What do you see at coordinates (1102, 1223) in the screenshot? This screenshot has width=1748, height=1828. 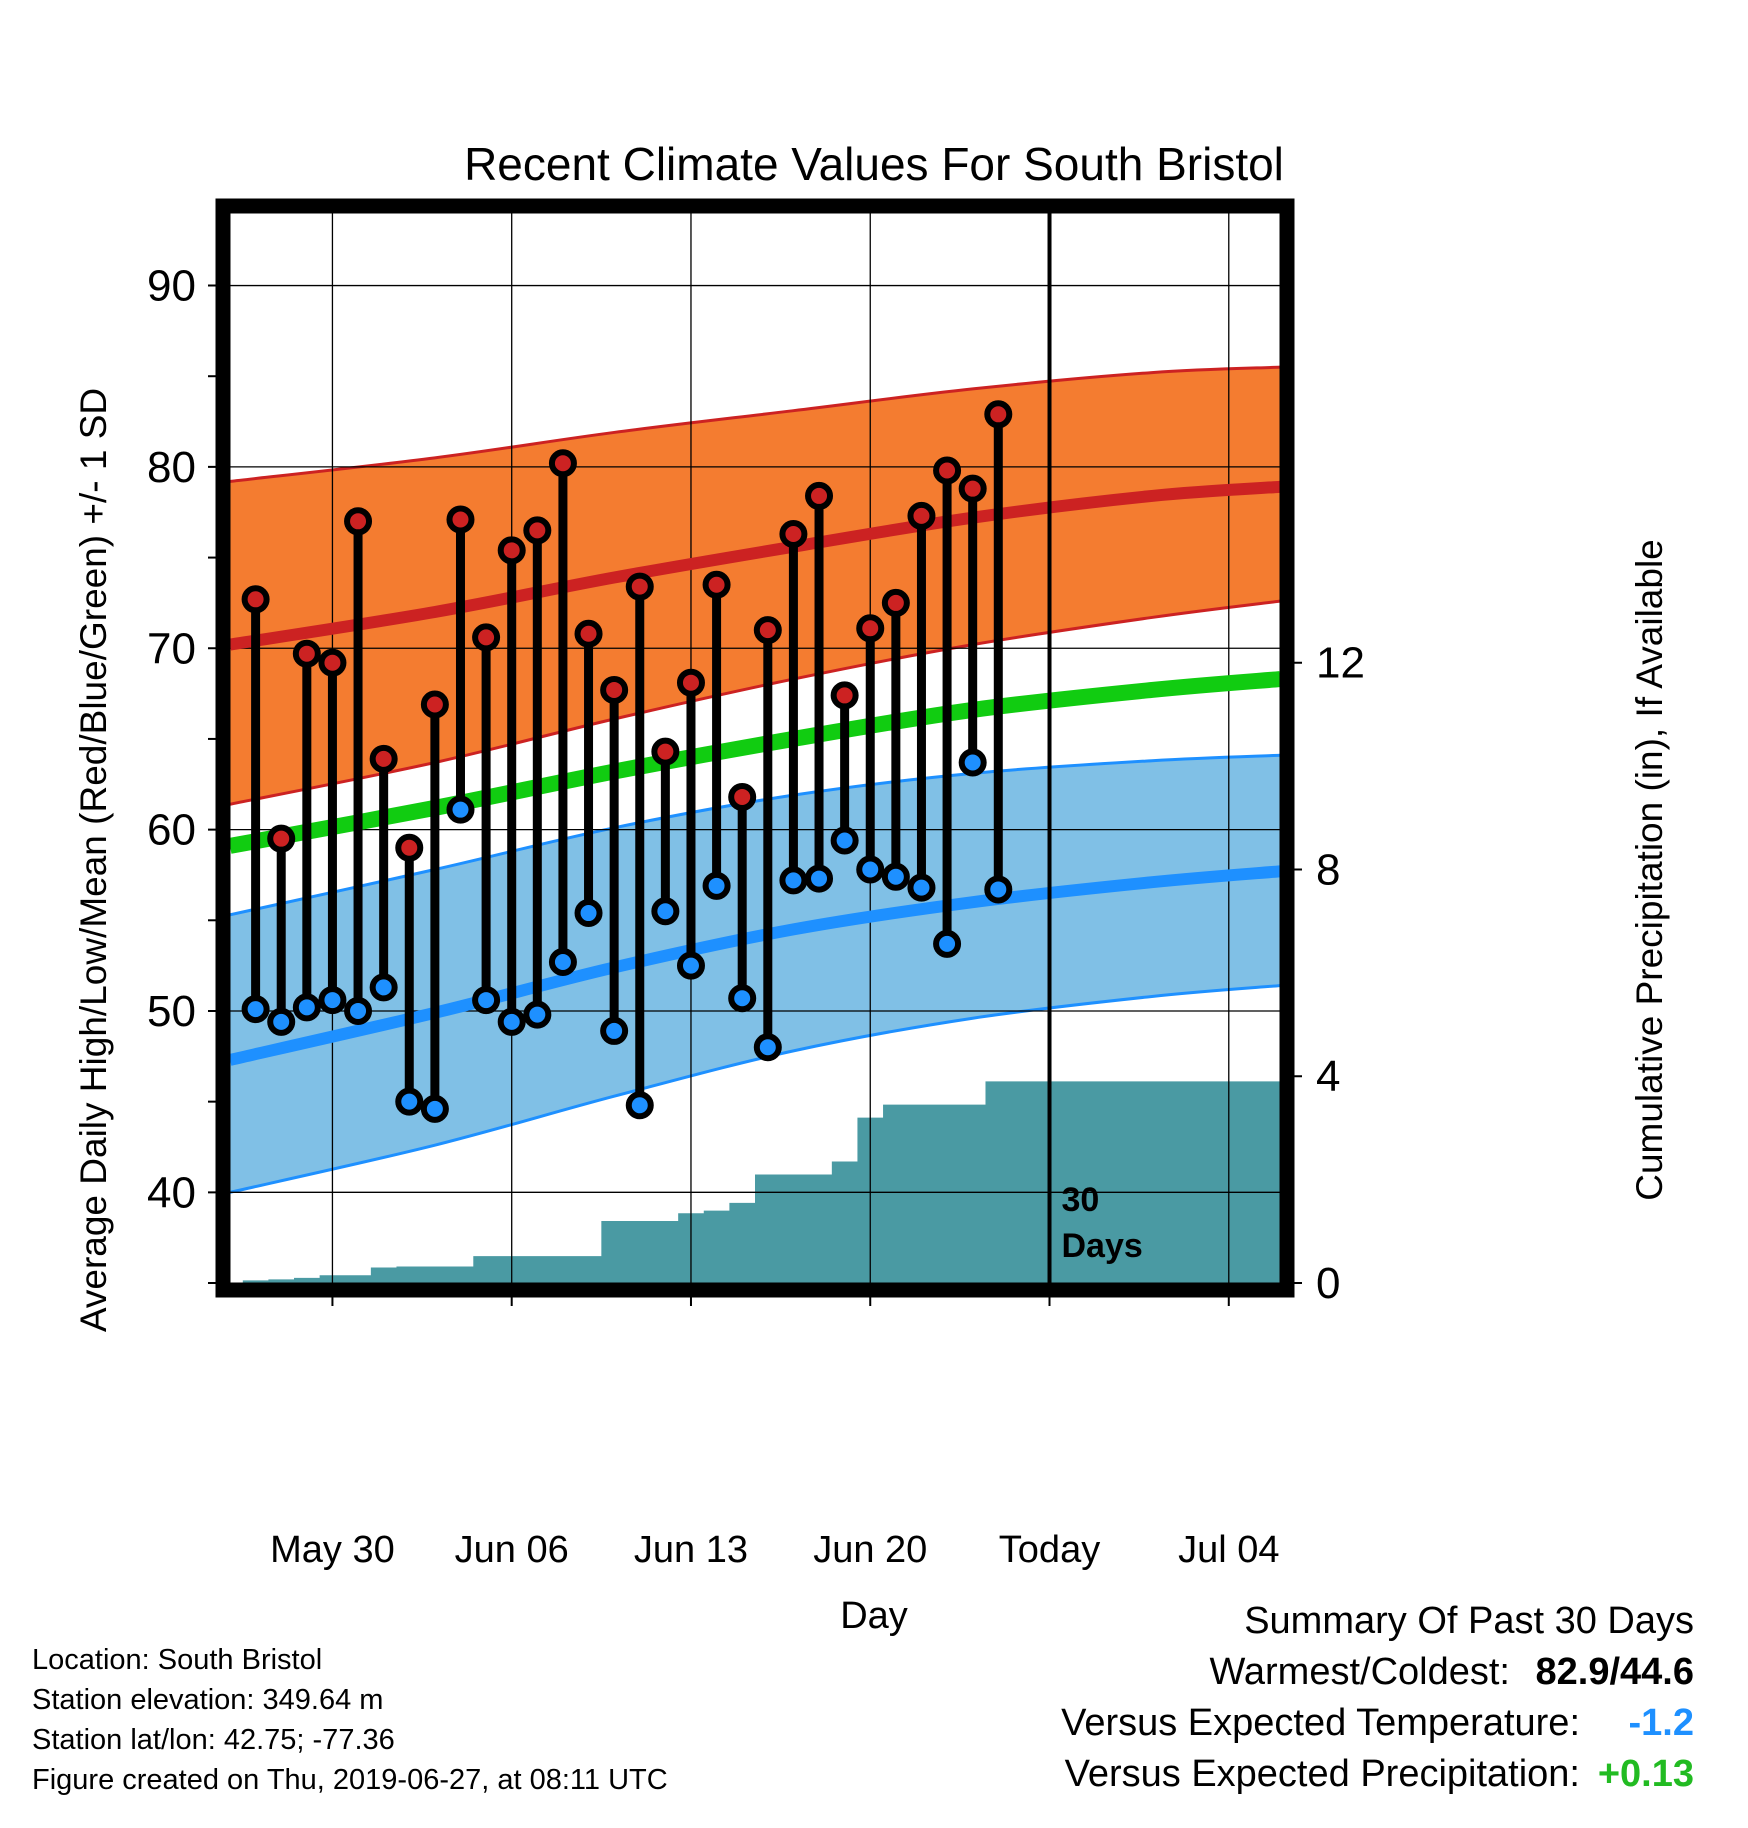 I see `today-marker-label: 30 Days` at bounding box center [1102, 1223].